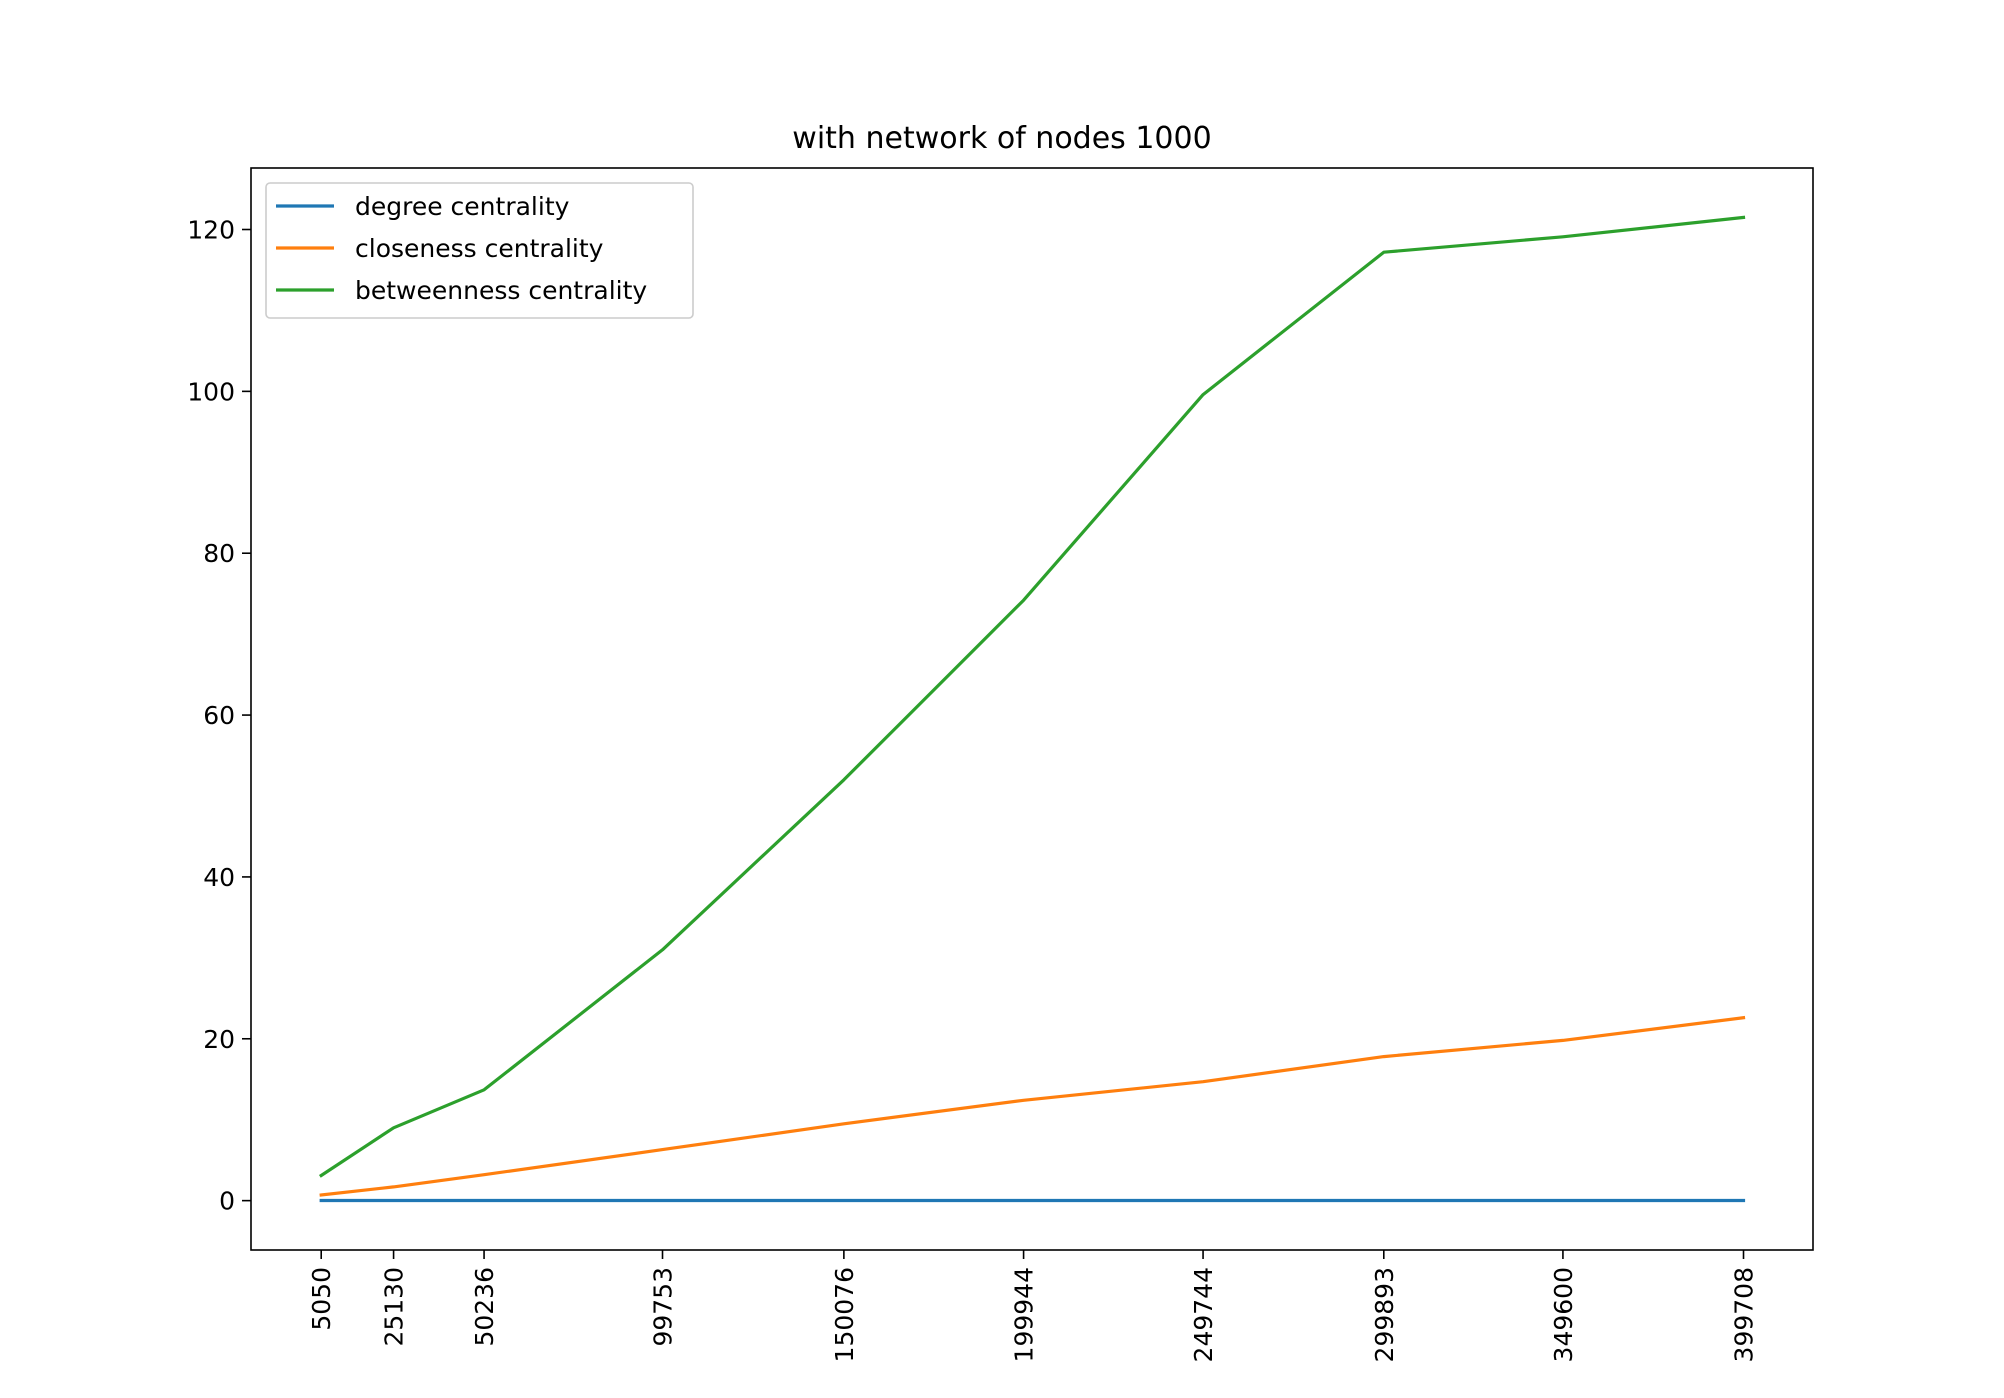 The height and width of the screenshot is (1398, 2004). What do you see at coordinates (1203, 1314) in the screenshot?
I see `x-tick-label-6: 249744` at bounding box center [1203, 1314].